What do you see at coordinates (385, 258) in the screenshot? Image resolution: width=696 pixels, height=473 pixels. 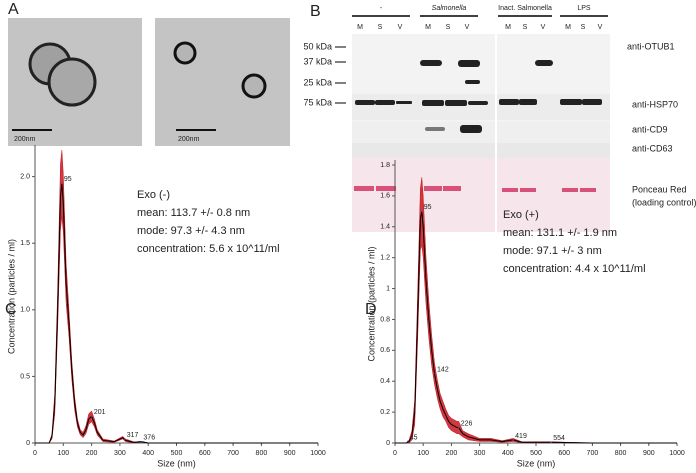 I see `y-tick-label: 1.2` at bounding box center [385, 258].